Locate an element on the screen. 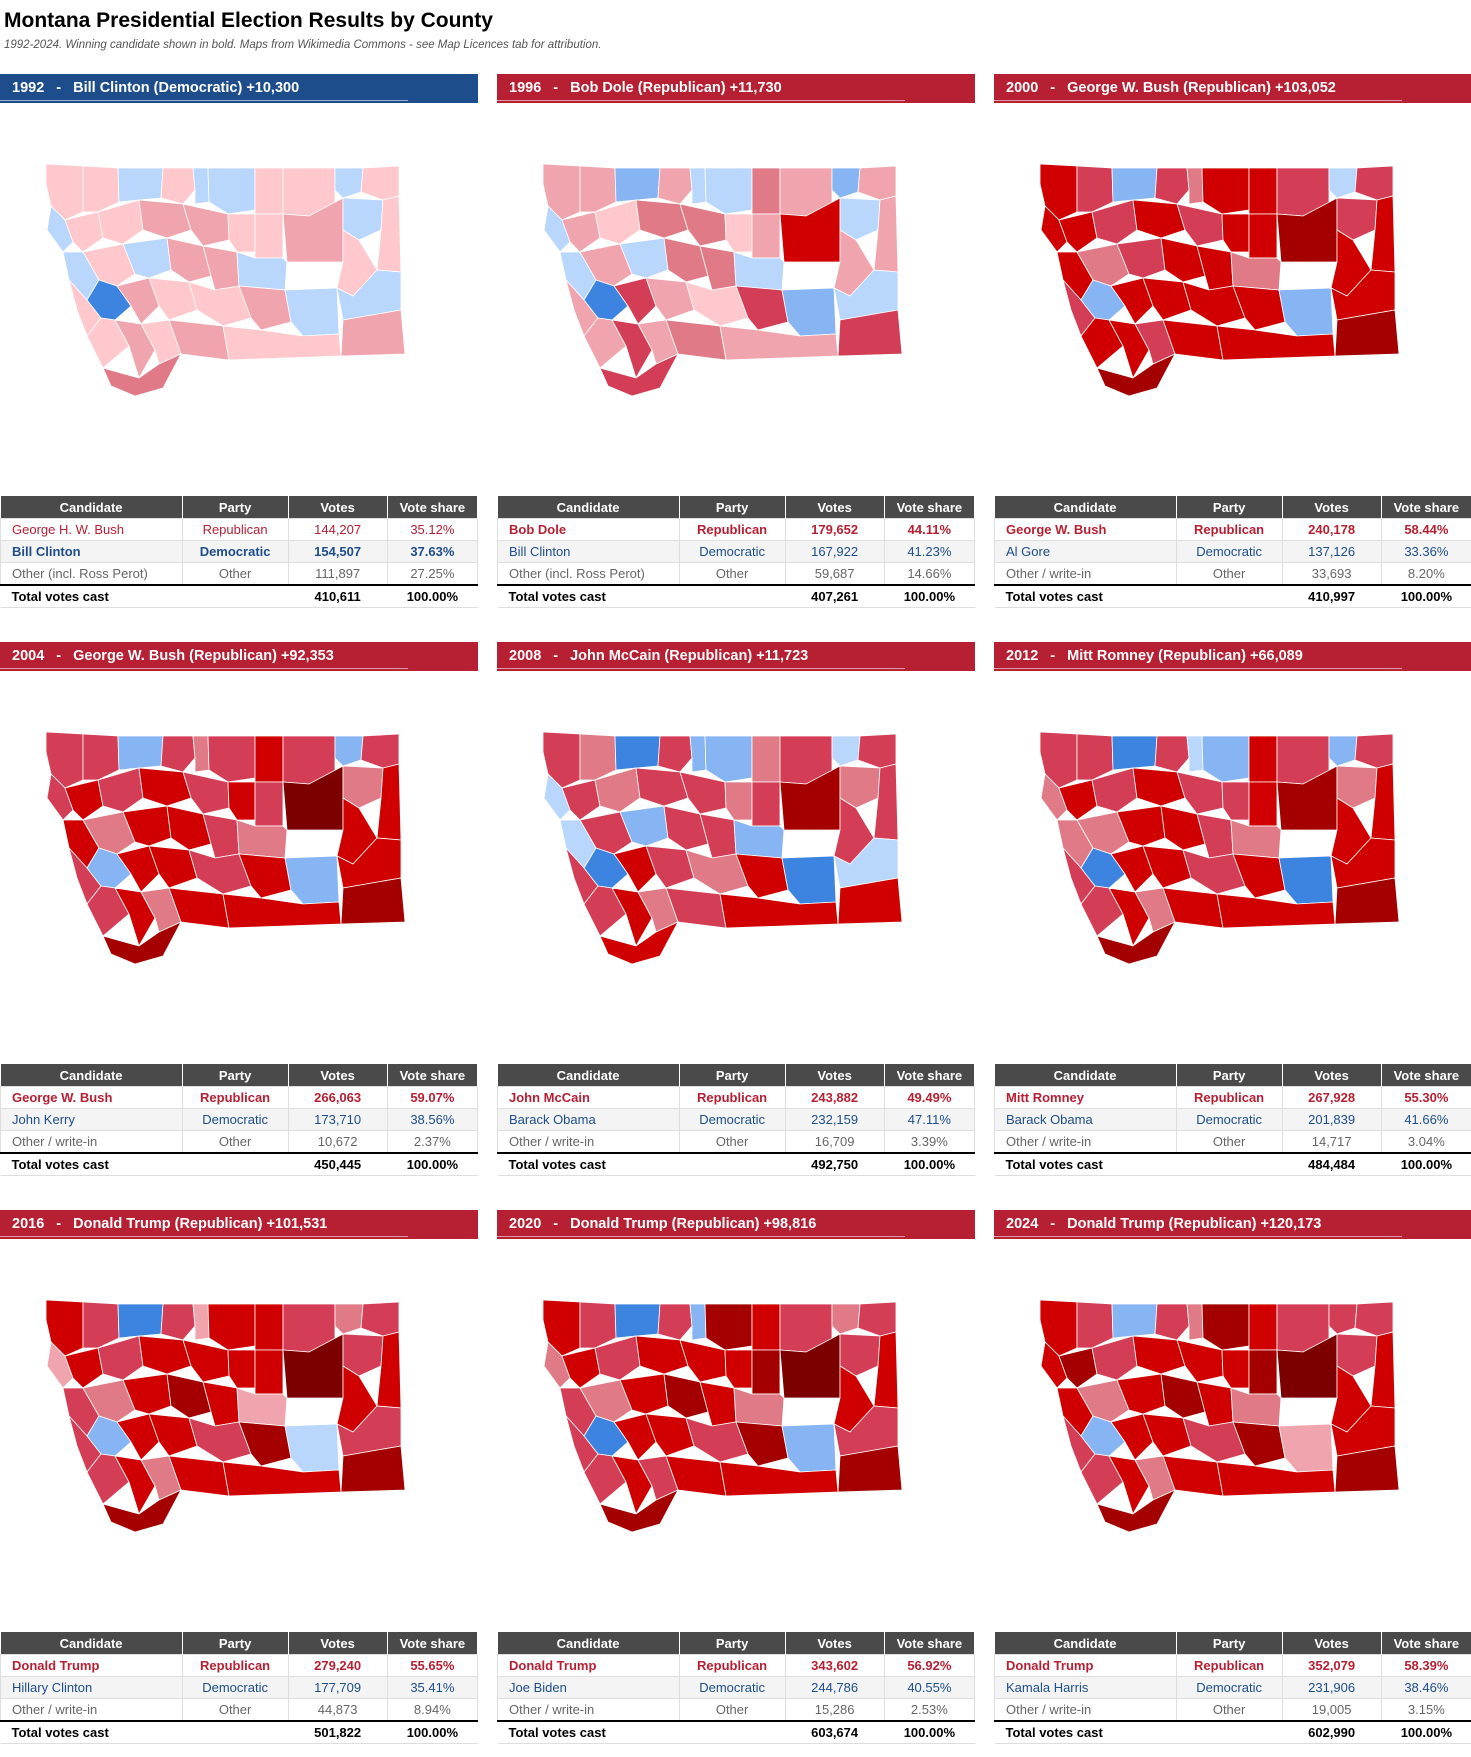 This screenshot has height=1757, width=1471. election-headline: George W. Bush (Republican) +92,353 is located at coordinates (203, 656).